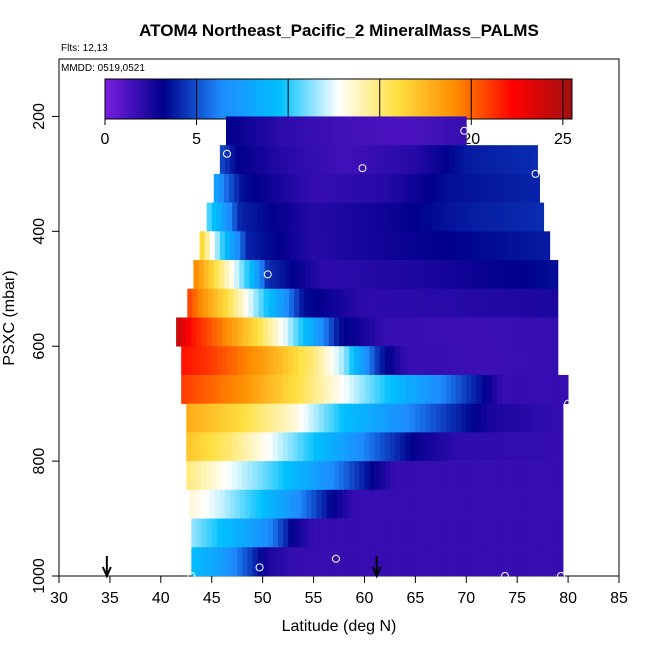 This screenshot has height=650, width=650. Describe the element at coordinates (45, 348) in the screenshot. I see `y-axis: 200 400 600 800 1000` at that location.